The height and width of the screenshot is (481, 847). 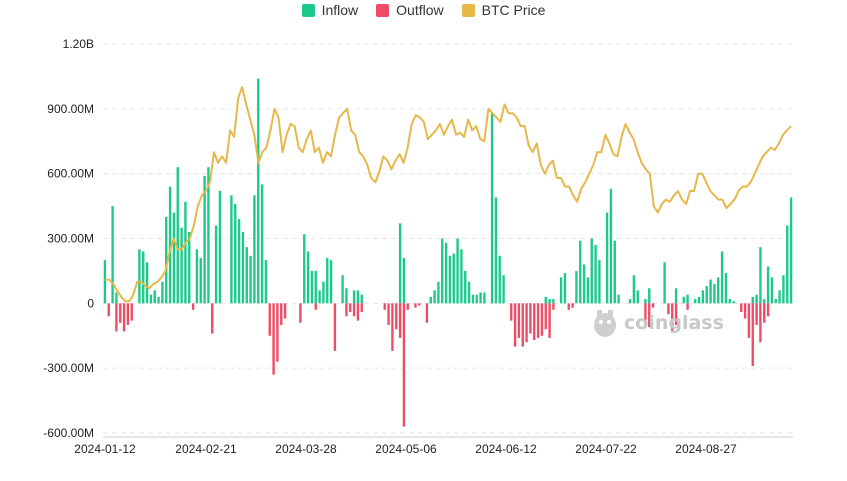 What do you see at coordinates (706, 449) in the screenshot?
I see `x-tick-label: 2024-08-27` at bounding box center [706, 449].